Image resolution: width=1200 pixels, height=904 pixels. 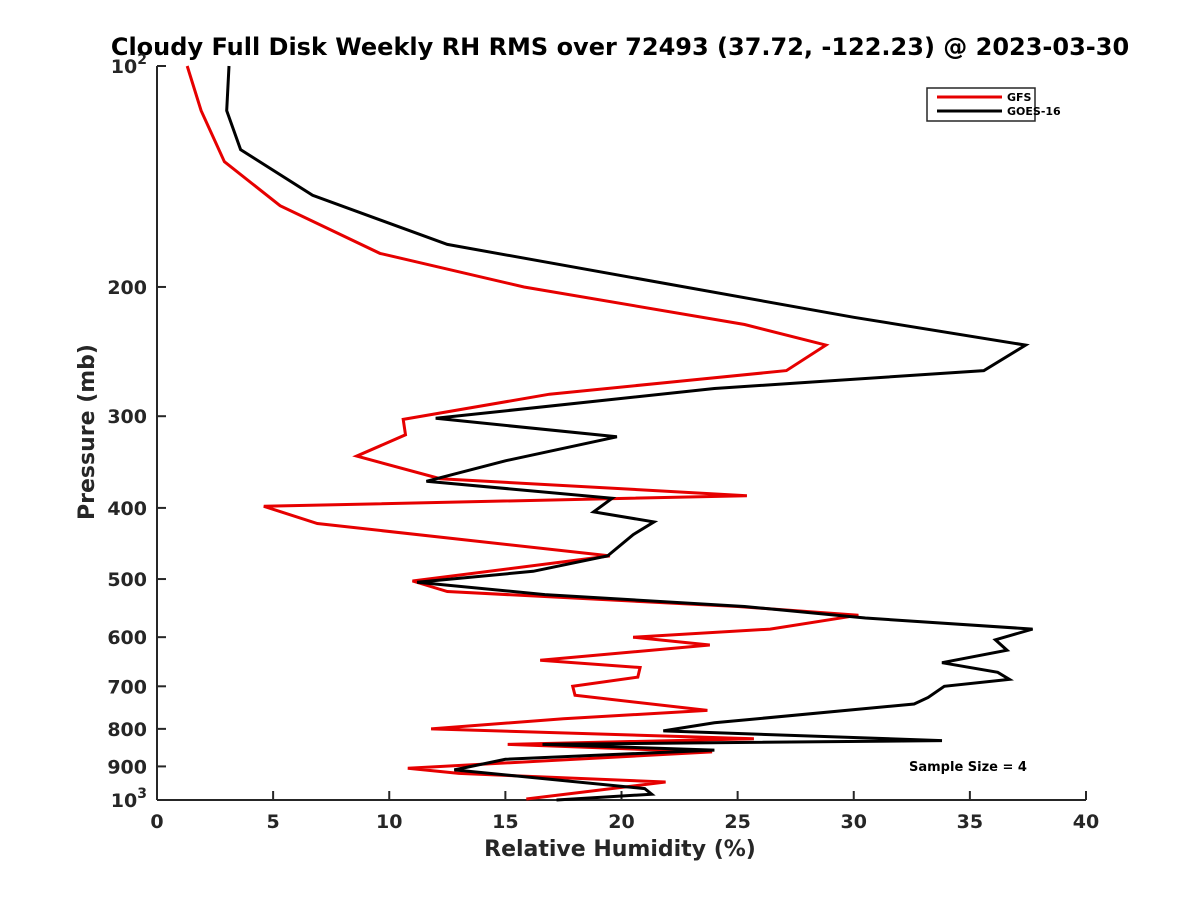 What do you see at coordinates (1034, 111) in the screenshot?
I see `legend-label: GOES-16` at bounding box center [1034, 111].